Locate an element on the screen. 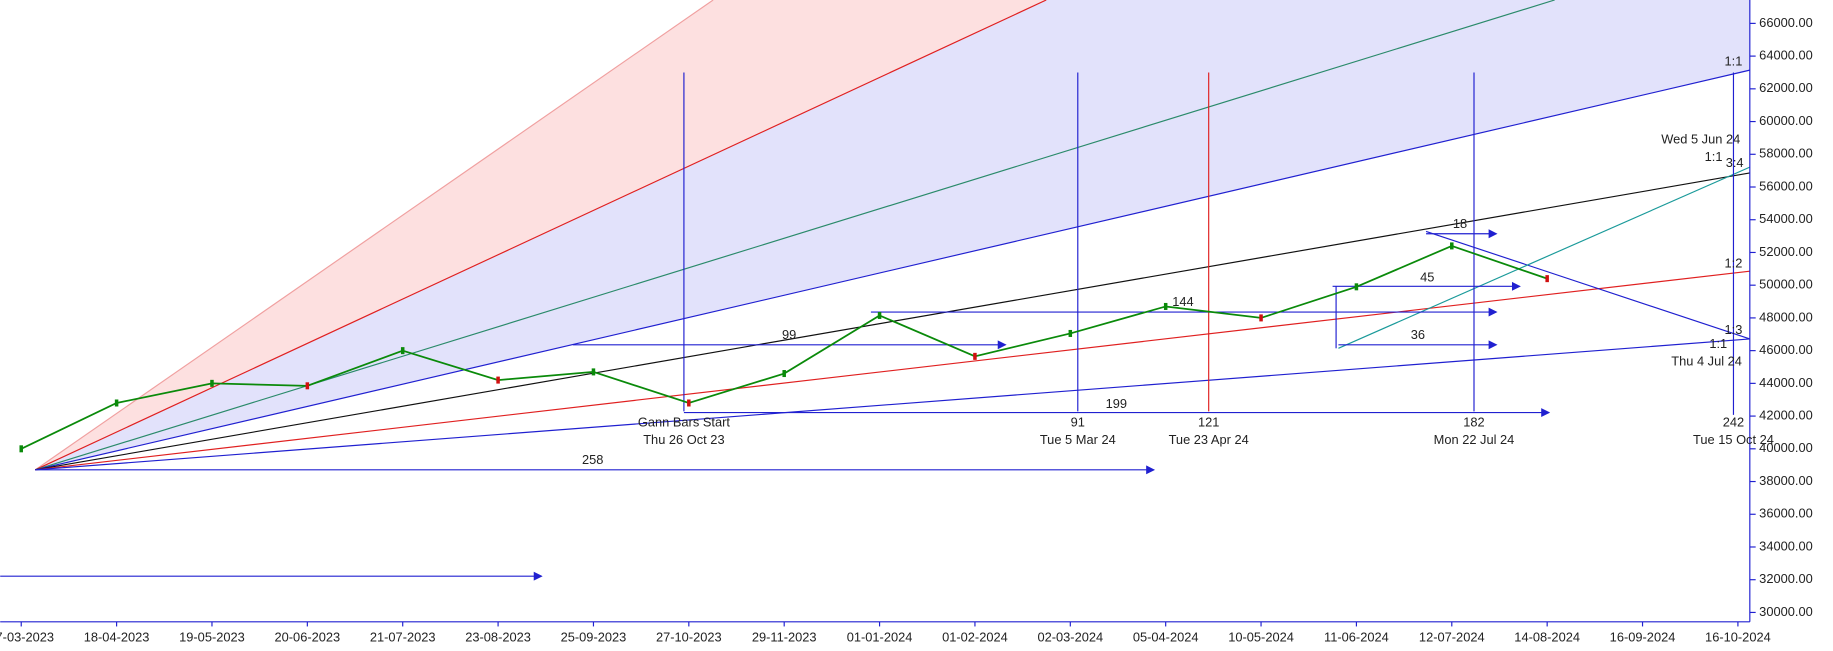 The width and height of the screenshot is (1833, 651). x-tick-label: 27-10-2023 is located at coordinates (689, 637).